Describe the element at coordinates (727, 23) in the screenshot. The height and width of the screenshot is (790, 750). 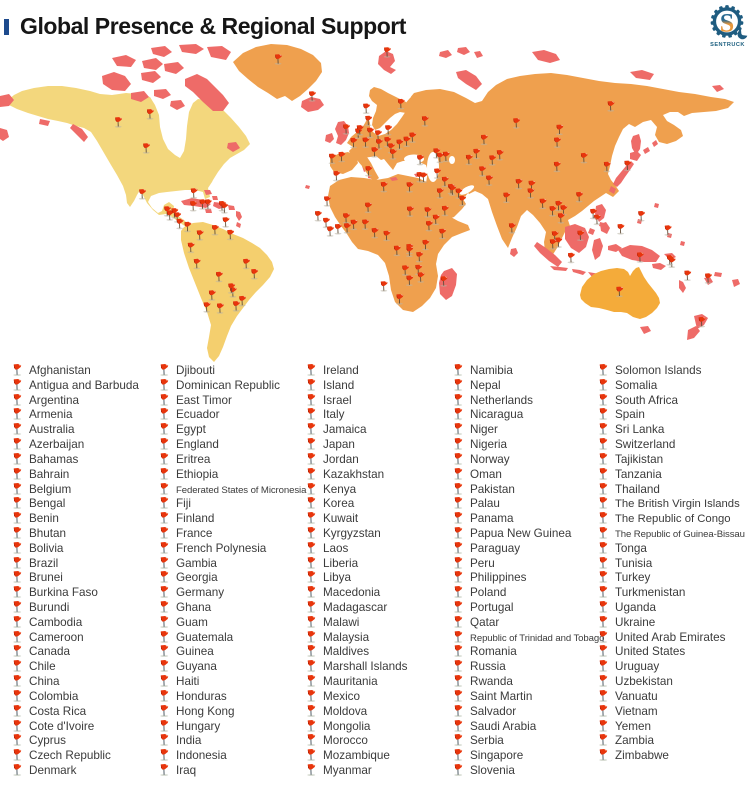
I see `svg-text: S` at that location.